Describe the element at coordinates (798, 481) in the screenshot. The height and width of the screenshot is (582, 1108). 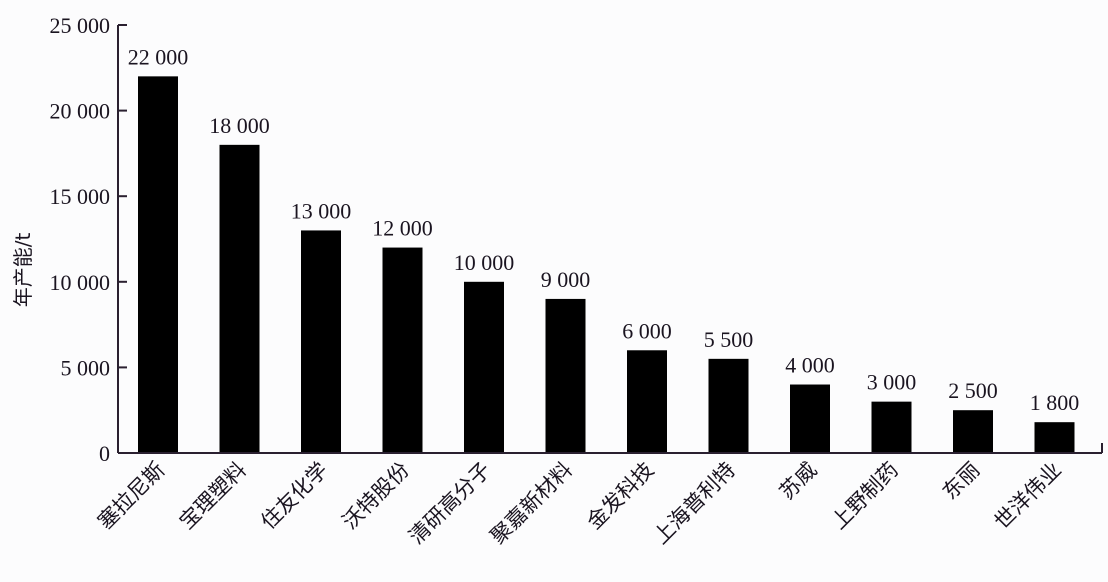
I see `x-category-label: 苏威` at that location.